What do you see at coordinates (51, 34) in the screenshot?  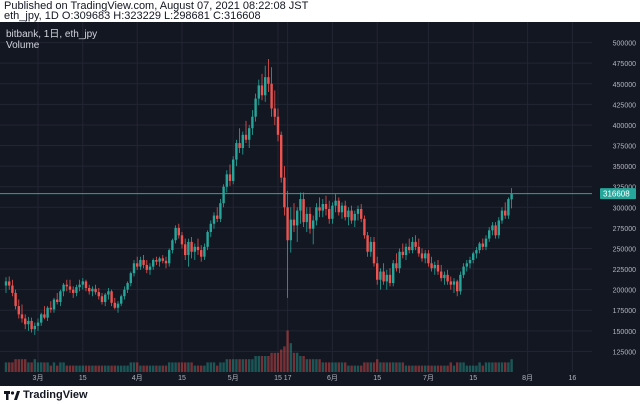 I see `legend-symbol: bitbank, 1日, eth_jpy` at bounding box center [51, 34].